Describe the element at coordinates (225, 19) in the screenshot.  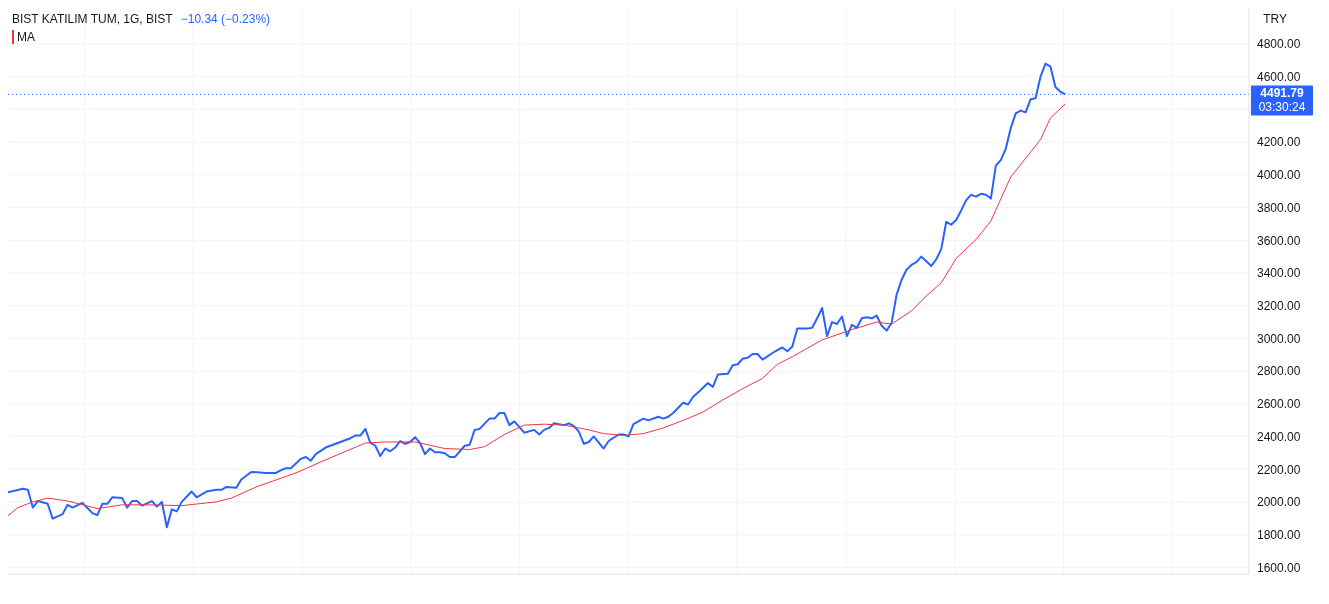
I see `chart-subtitle: −10.34 (−0.23%)` at that location.